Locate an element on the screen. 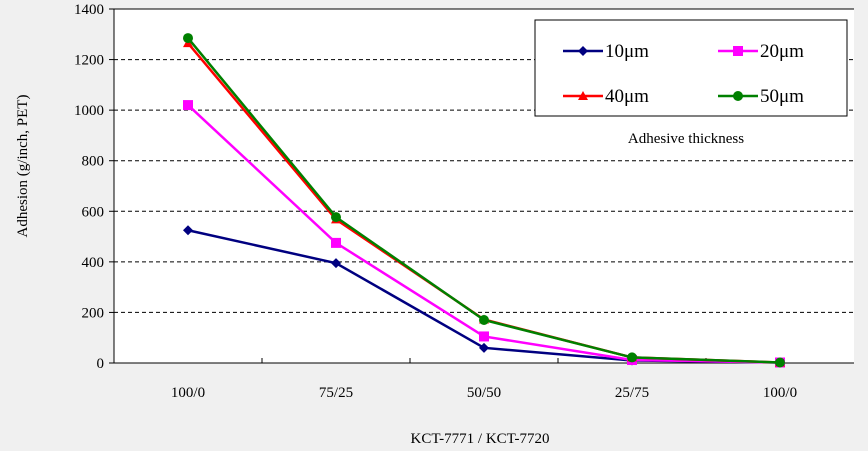 The image size is (868, 451). y-tick-label: 400 is located at coordinates (93, 263).